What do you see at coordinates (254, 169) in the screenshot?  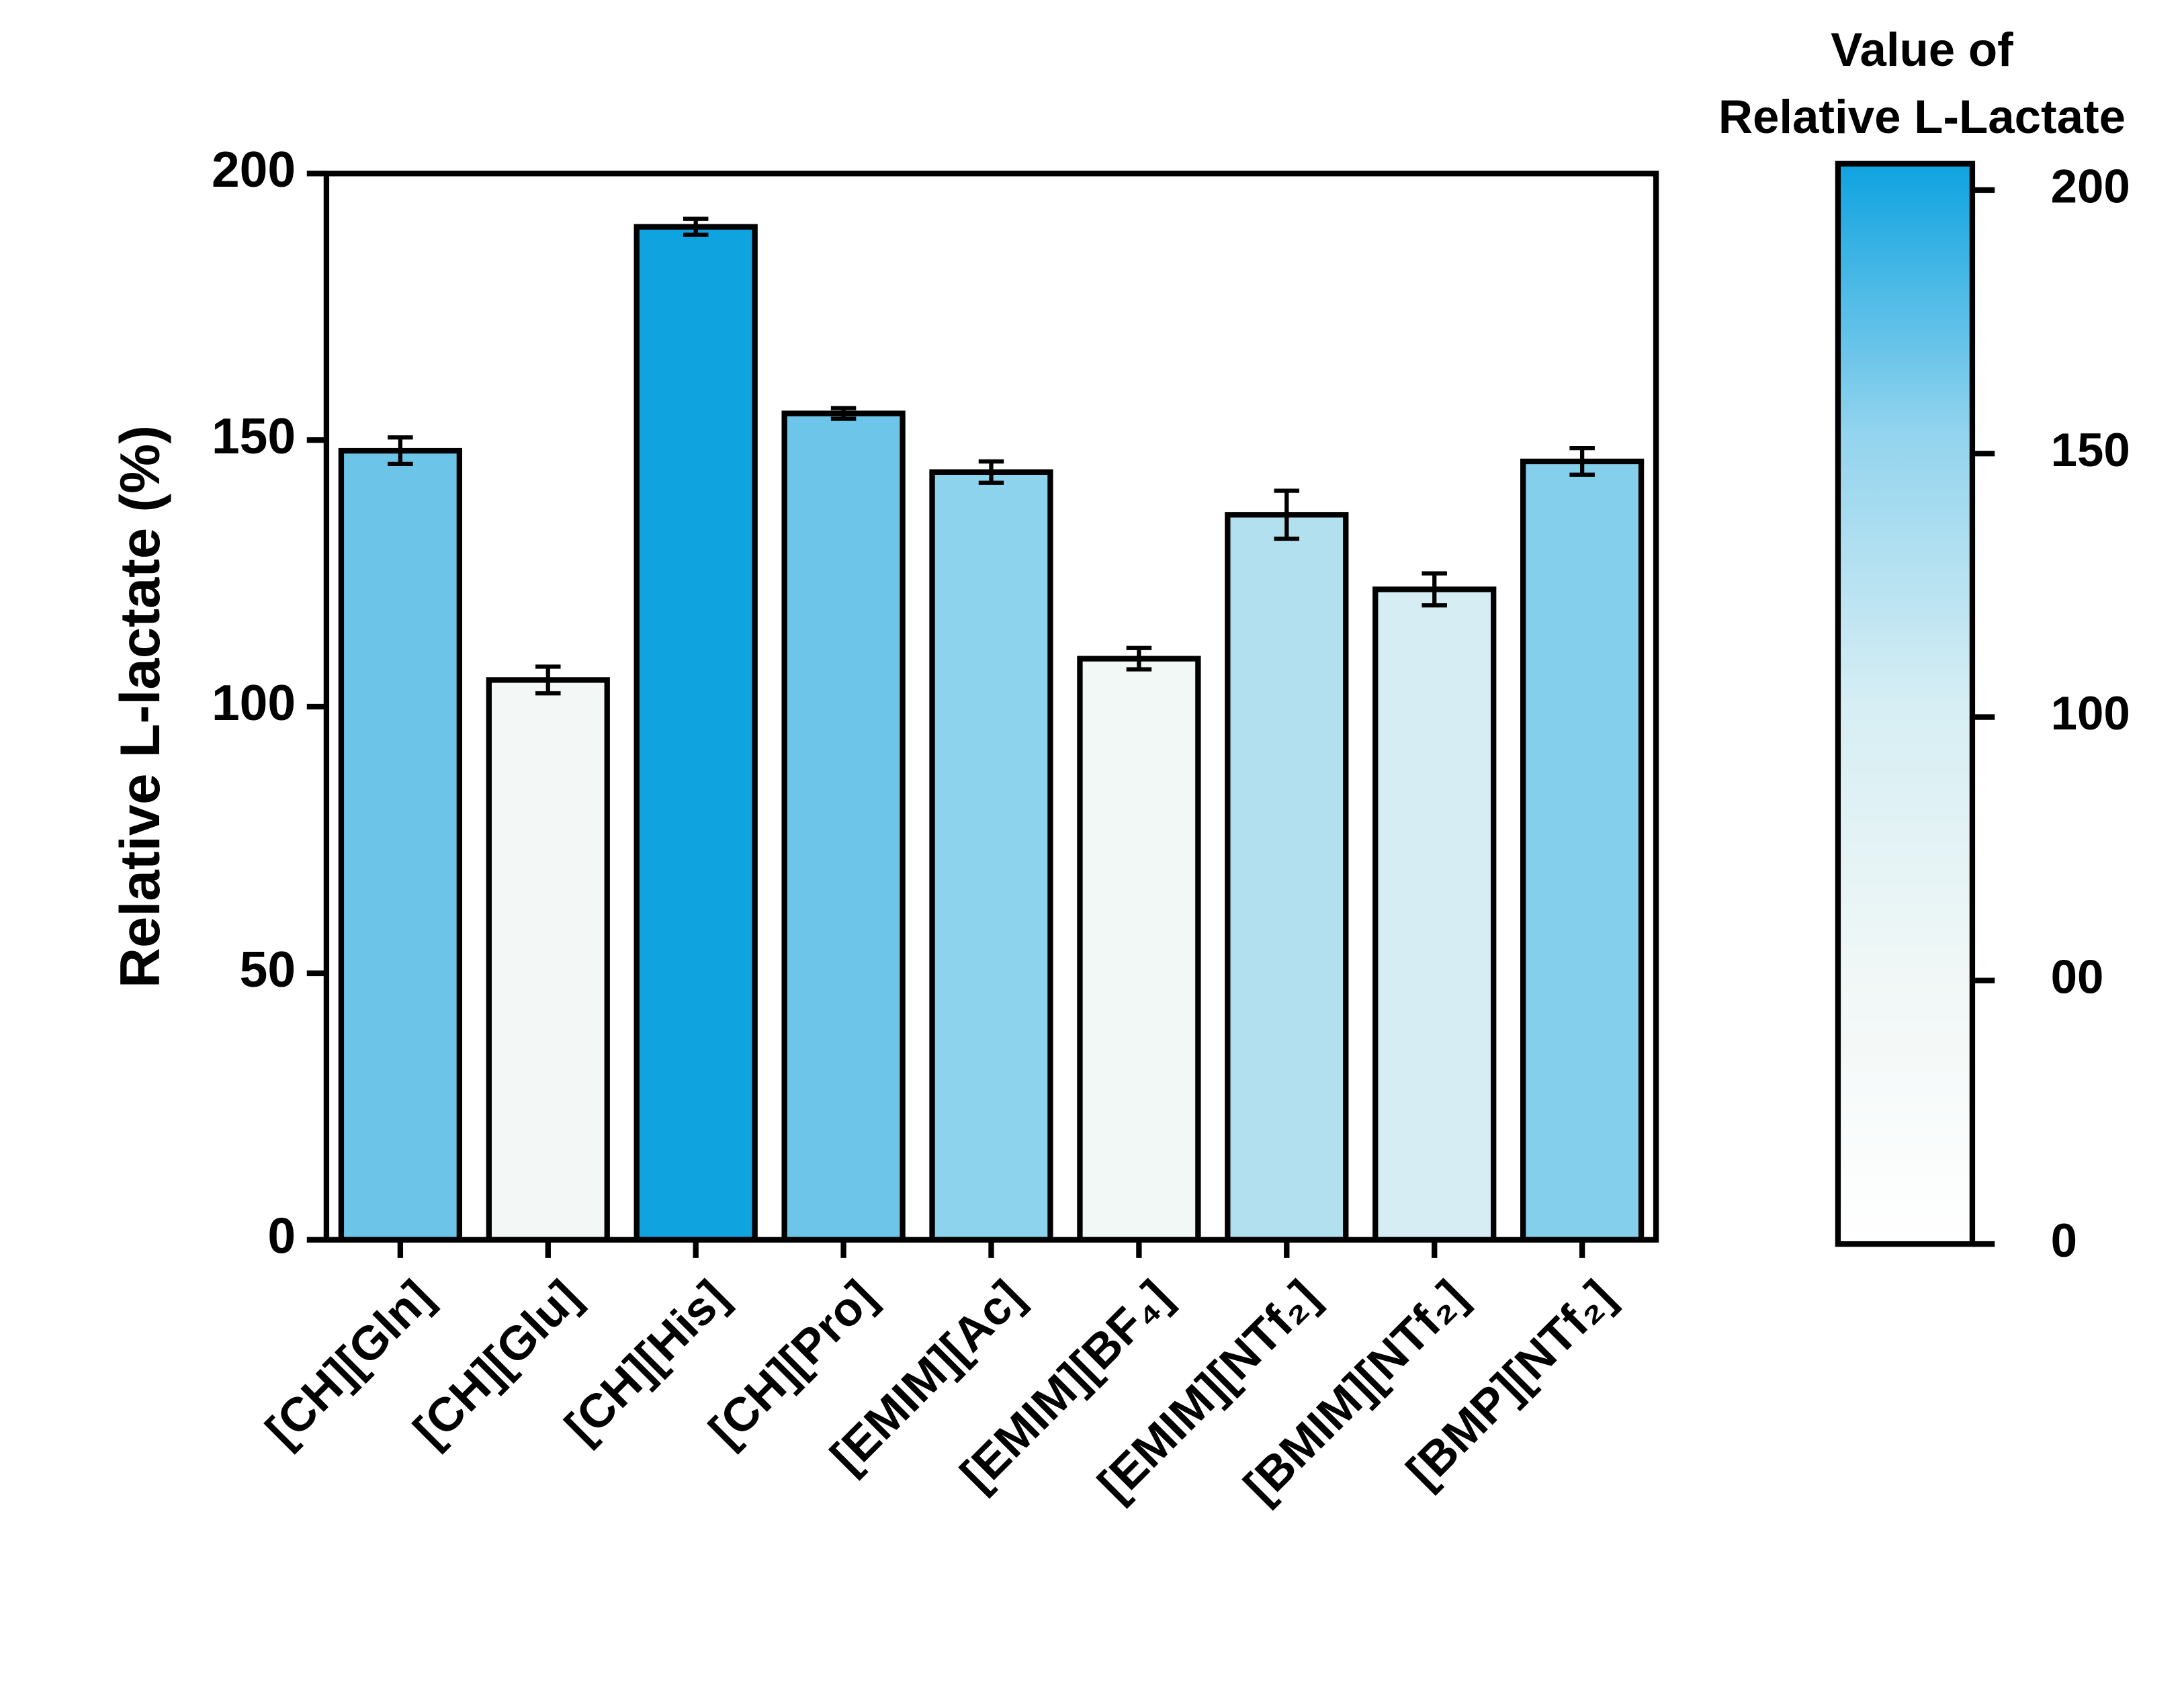 I see `y-tick-label: 200` at bounding box center [254, 169].